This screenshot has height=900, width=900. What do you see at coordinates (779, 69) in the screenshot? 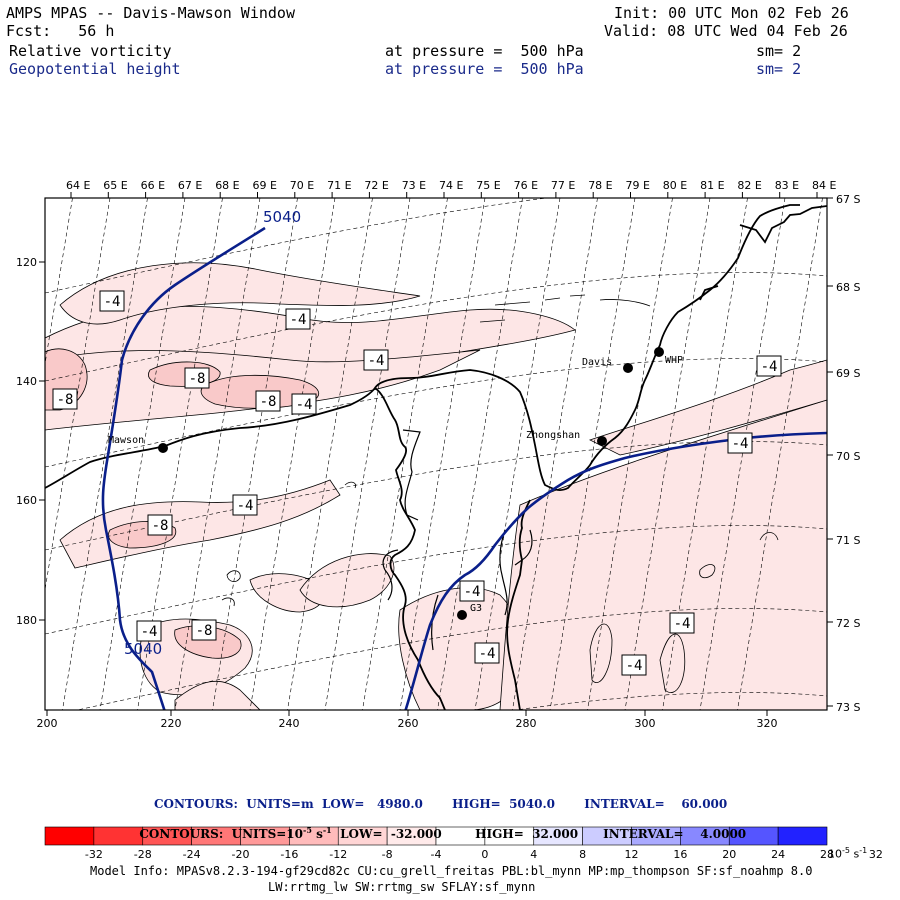
I see `field2-smoothing: sm= 2` at bounding box center [779, 69].